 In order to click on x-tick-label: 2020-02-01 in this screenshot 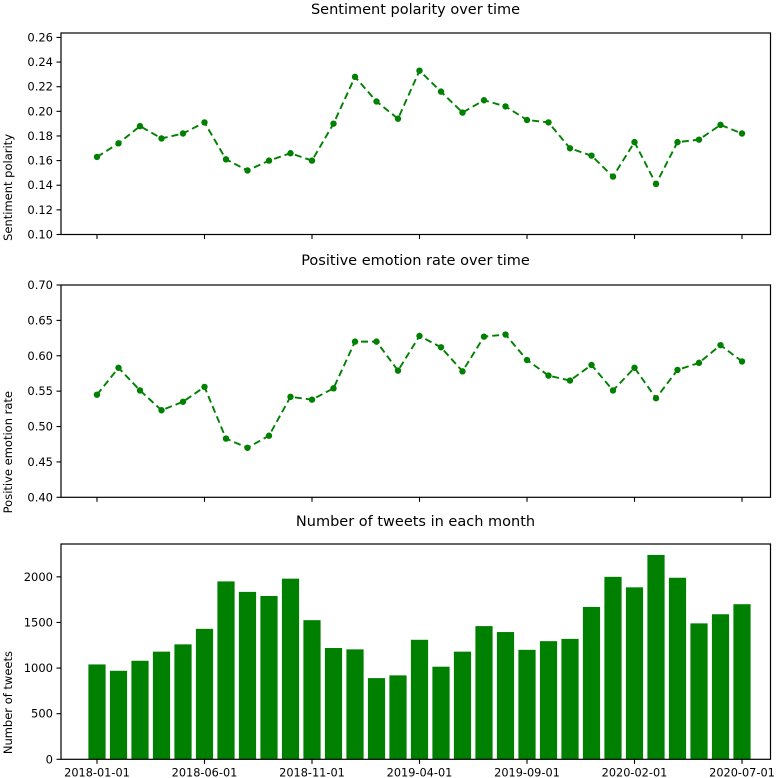, I will do `click(635, 772)`.